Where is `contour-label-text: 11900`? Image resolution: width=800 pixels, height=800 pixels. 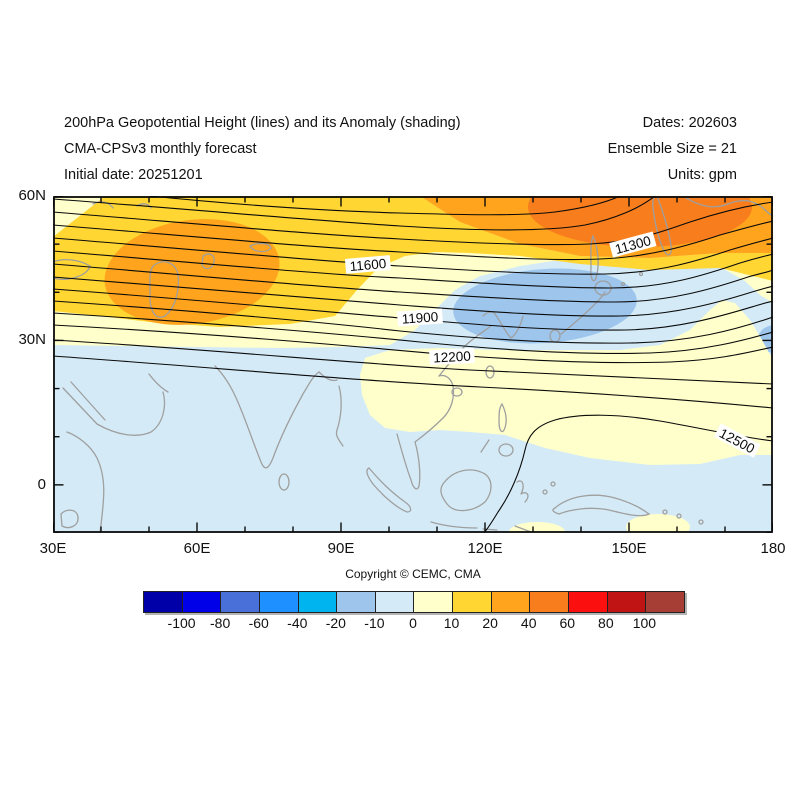 contour-label-text: 11900 is located at coordinates (420, 318).